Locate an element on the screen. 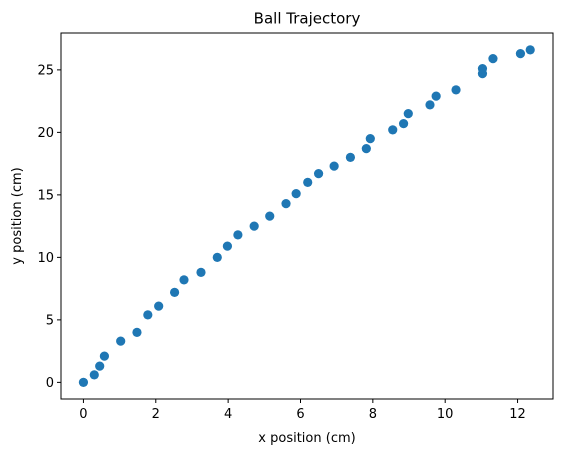  y-axis-label: y position (cm) is located at coordinates (17, 215).